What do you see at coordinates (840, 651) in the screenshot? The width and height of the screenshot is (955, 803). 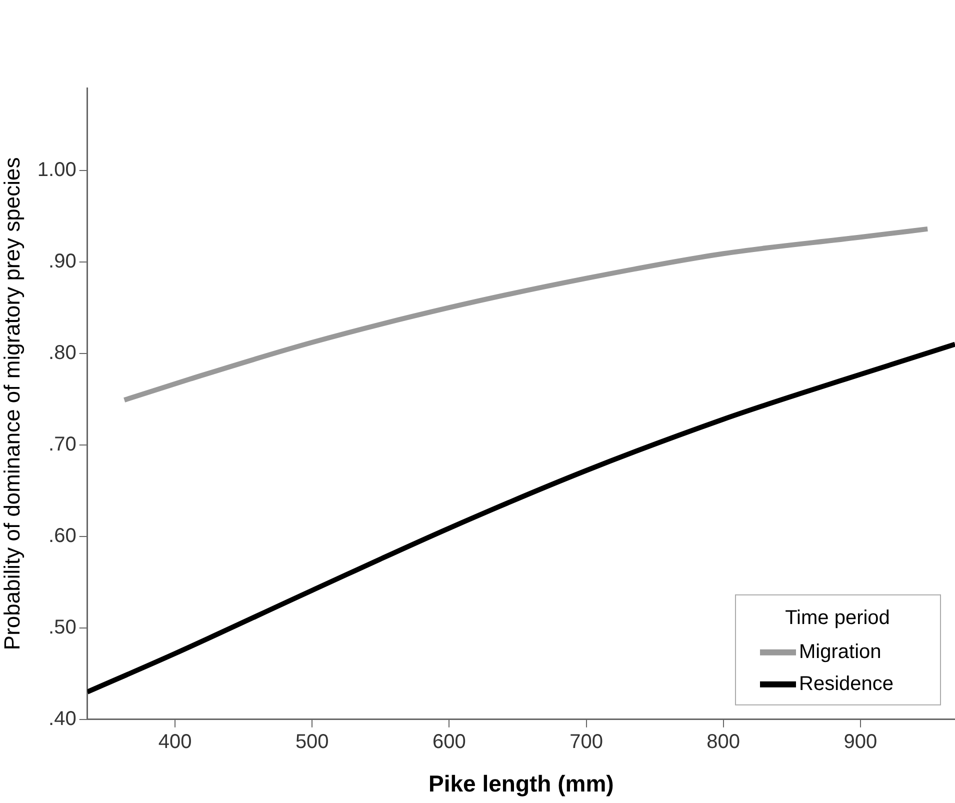 I see `legend-label: Migration` at bounding box center [840, 651].